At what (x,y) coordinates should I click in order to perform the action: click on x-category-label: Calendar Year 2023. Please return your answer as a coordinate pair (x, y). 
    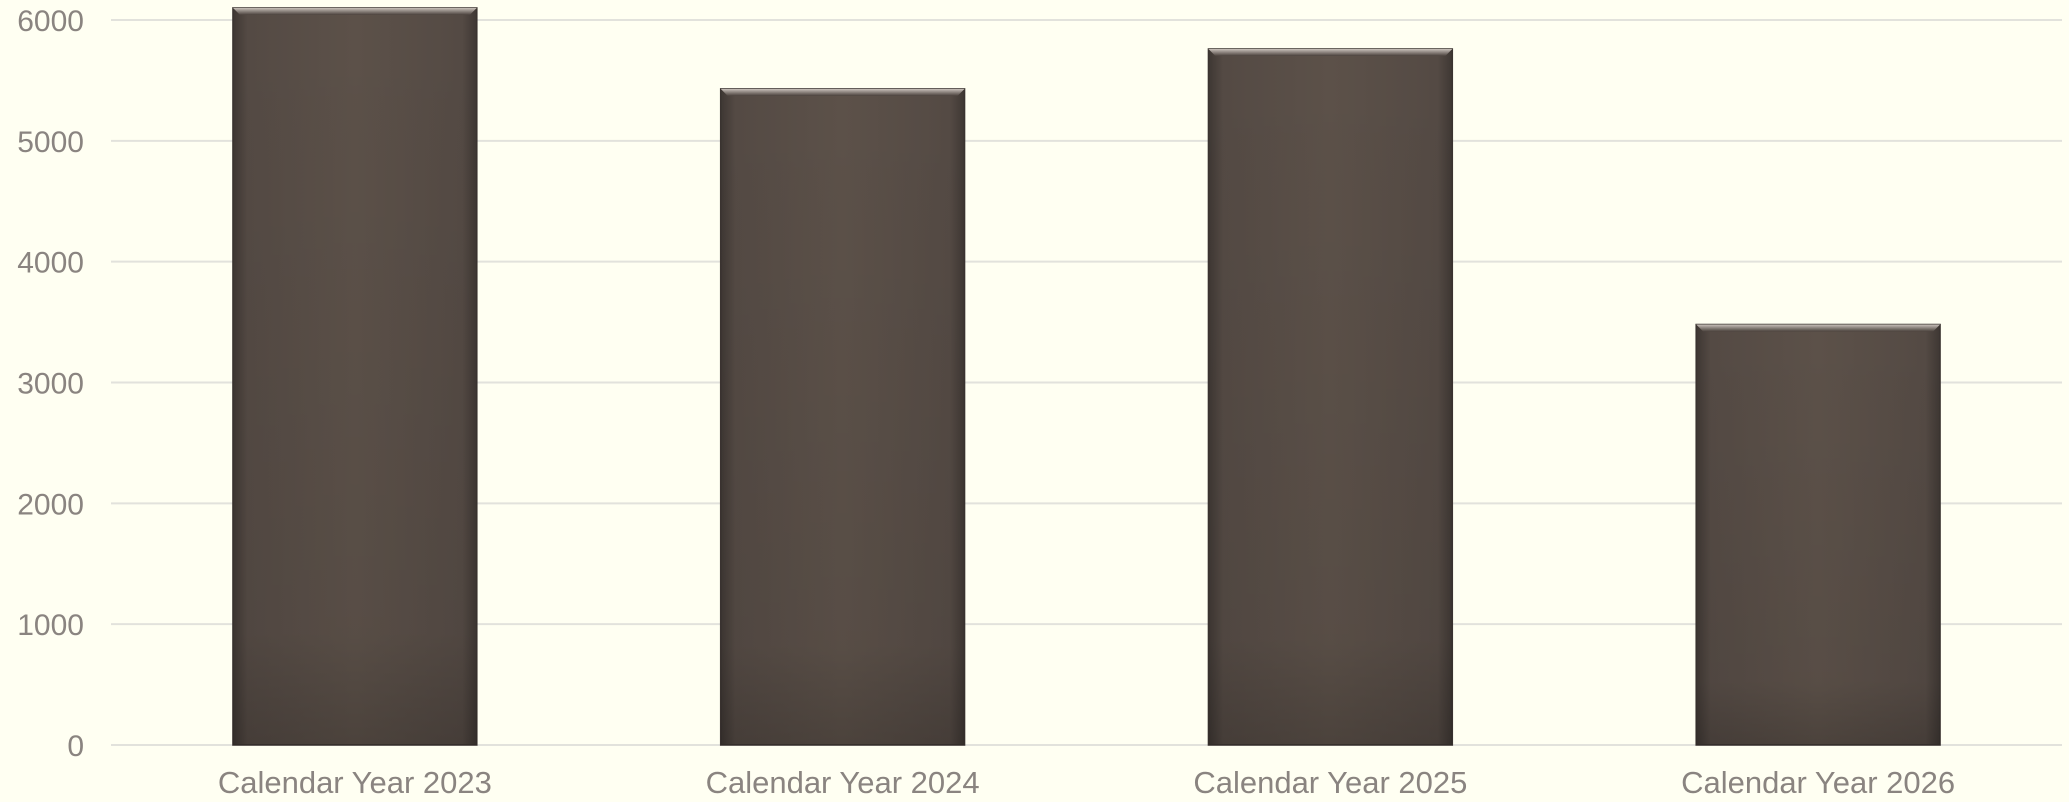
    Looking at the image, I should click on (355, 782).